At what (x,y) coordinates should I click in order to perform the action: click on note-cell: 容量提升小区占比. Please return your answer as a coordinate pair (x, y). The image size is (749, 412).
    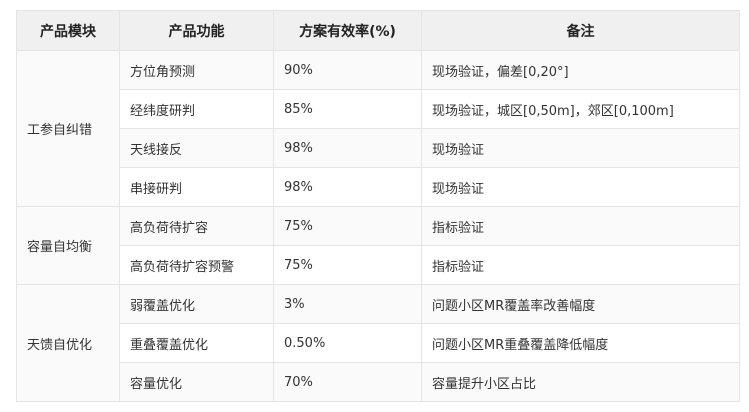
    Looking at the image, I should click on (580, 382).